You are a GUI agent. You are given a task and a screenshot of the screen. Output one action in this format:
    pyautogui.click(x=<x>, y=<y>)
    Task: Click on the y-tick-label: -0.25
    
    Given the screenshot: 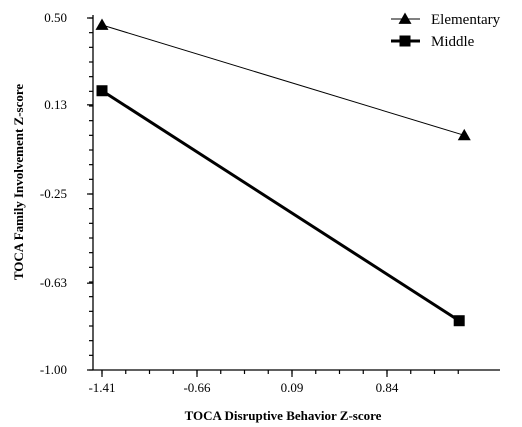 What is the action you would take?
    pyautogui.click(x=53, y=193)
    